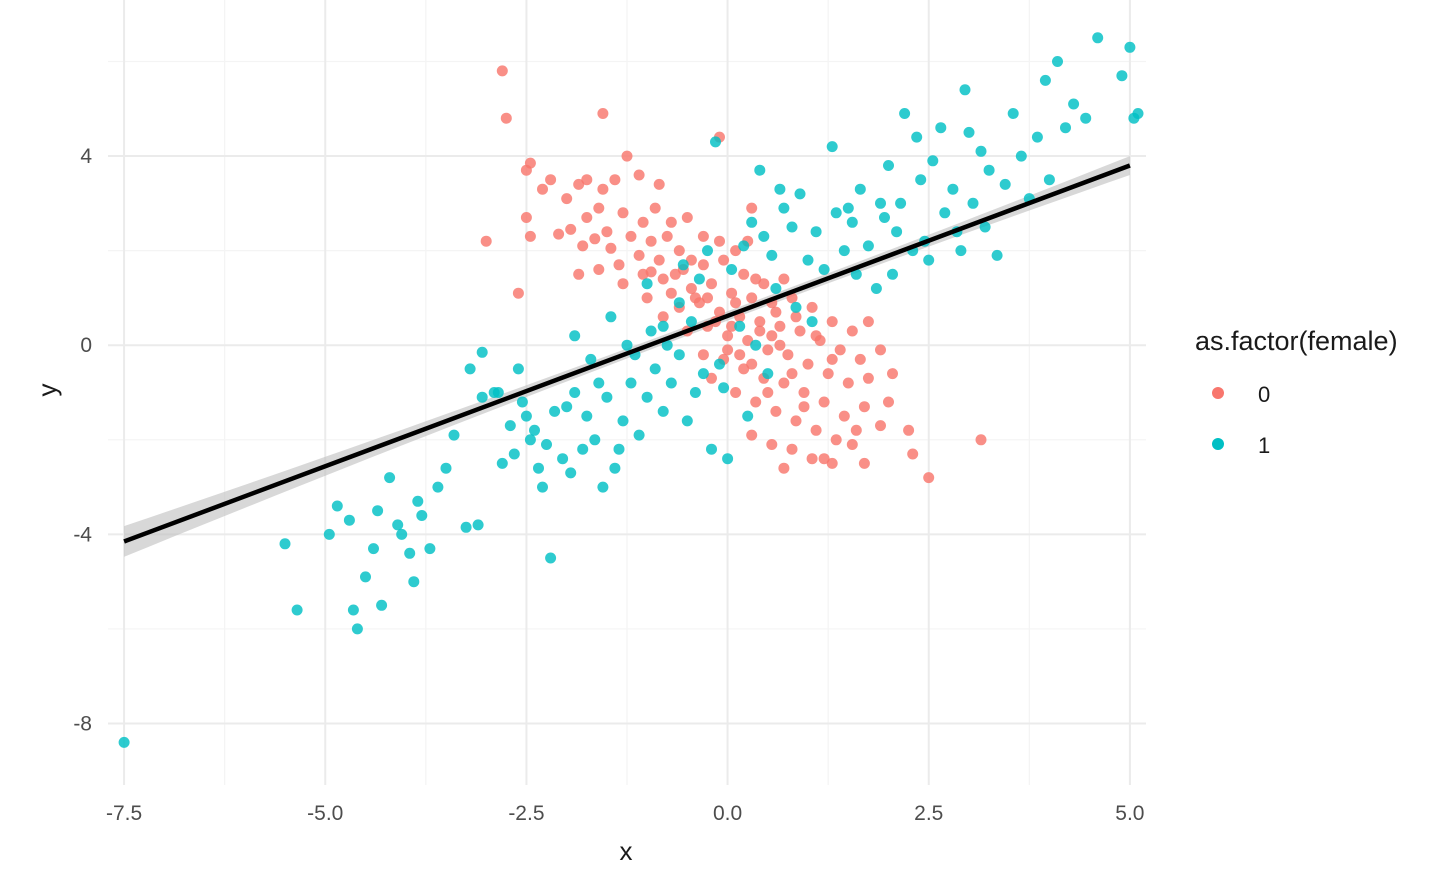 The width and height of the screenshot is (1444, 884). What do you see at coordinates (1129, 813) in the screenshot?
I see `x-tick-label: 5.0` at bounding box center [1129, 813].